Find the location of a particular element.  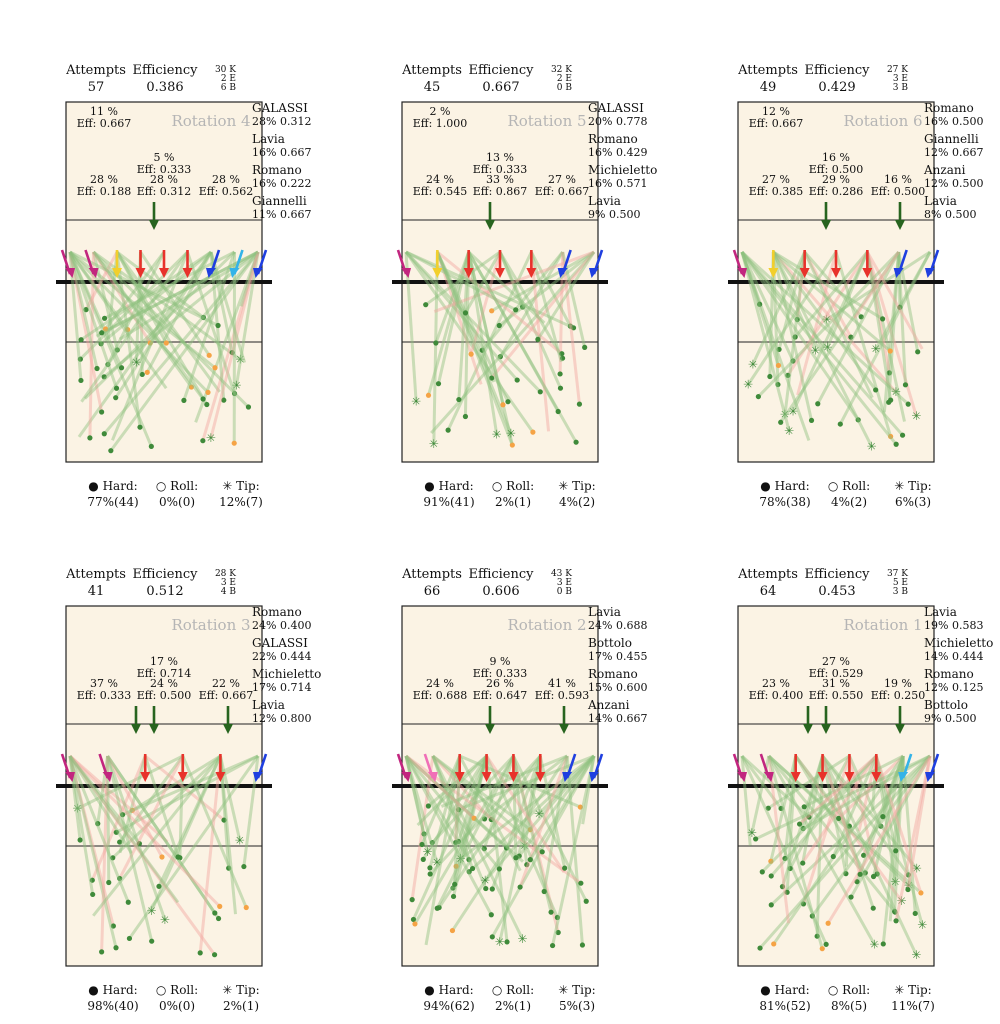

zone-efficiency: Eff: 0.667 is located at coordinates (562, 191).